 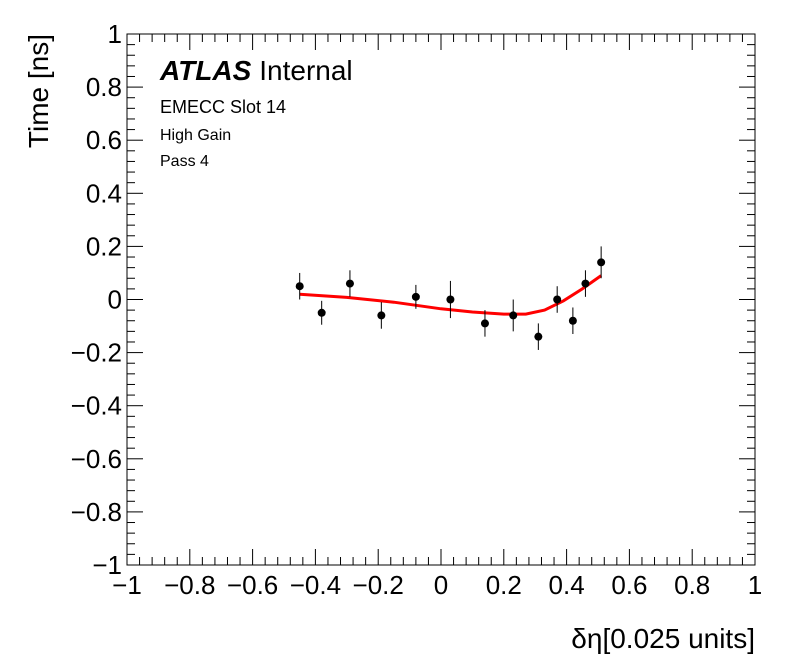 What do you see at coordinates (104, 246) in the screenshot?
I see `y-tick-label: 0.2` at bounding box center [104, 246].